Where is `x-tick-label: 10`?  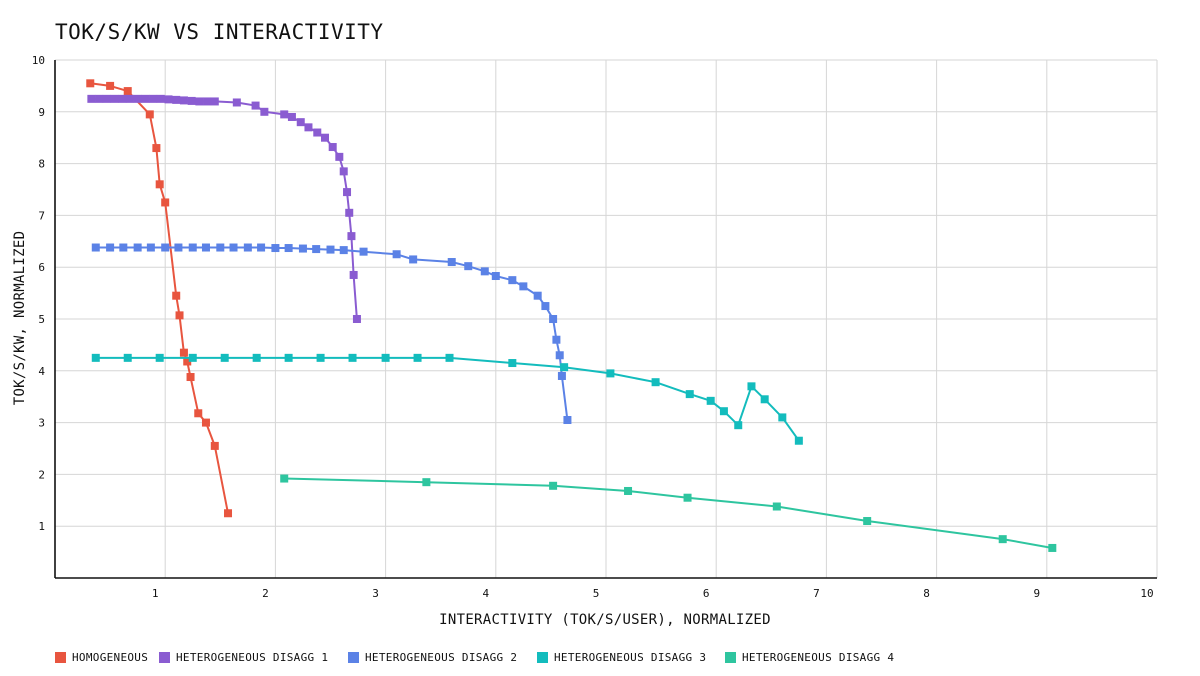 x-tick-label: 10 is located at coordinates (1146, 593).